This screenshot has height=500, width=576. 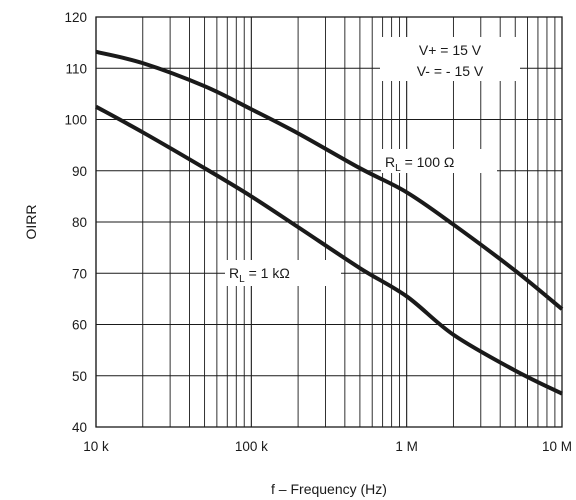 What do you see at coordinates (75, 17) in the screenshot?
I see `y-tick-label: 120` at bounding box center [75, 17].